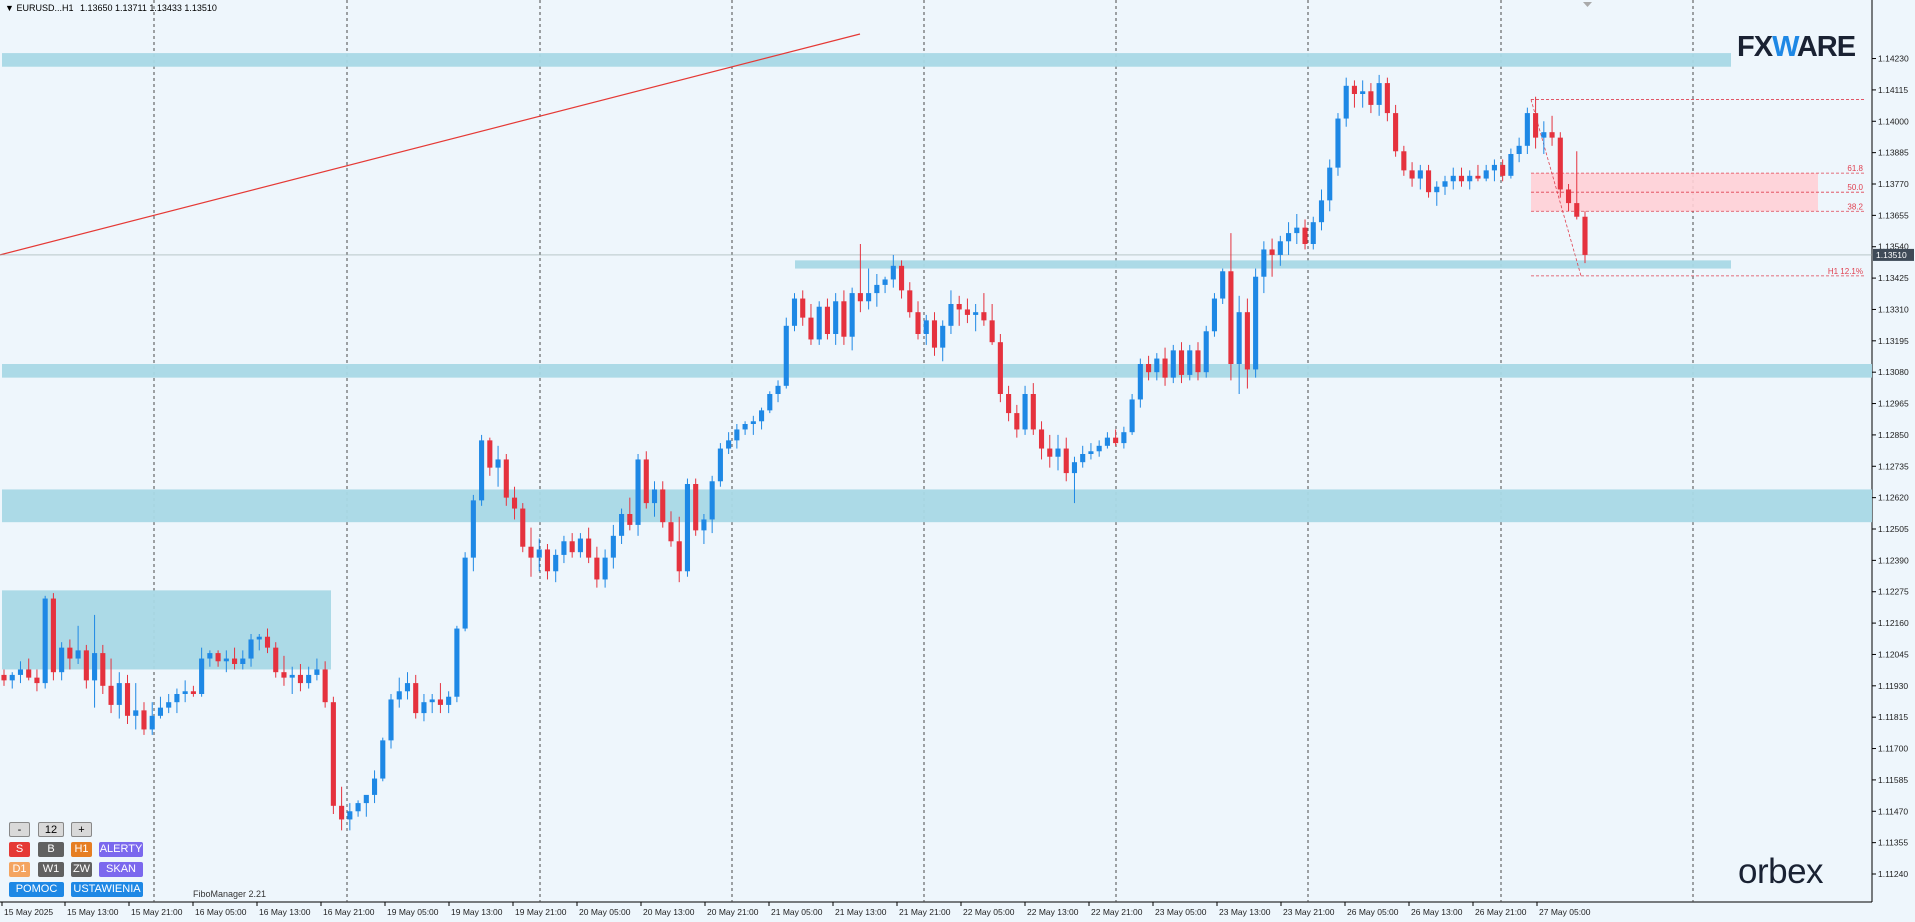 The image size is (1915, 922). What do you see at coordinates (1893, 466) in the screenshot?
I see `y-tick-label: 1.12735` at bounding box center [1893, 466].